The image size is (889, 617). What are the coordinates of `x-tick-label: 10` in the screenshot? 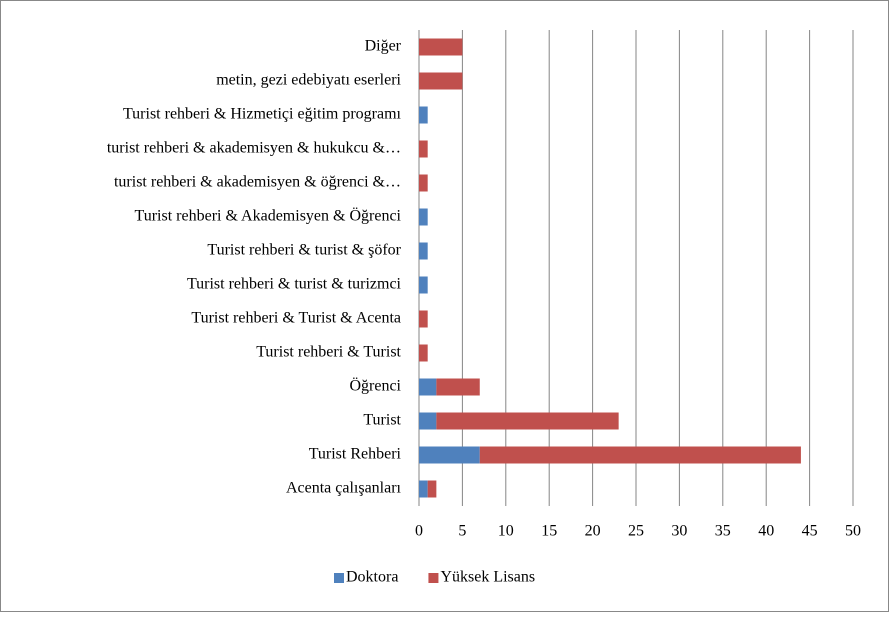 It's located at (506, 531).